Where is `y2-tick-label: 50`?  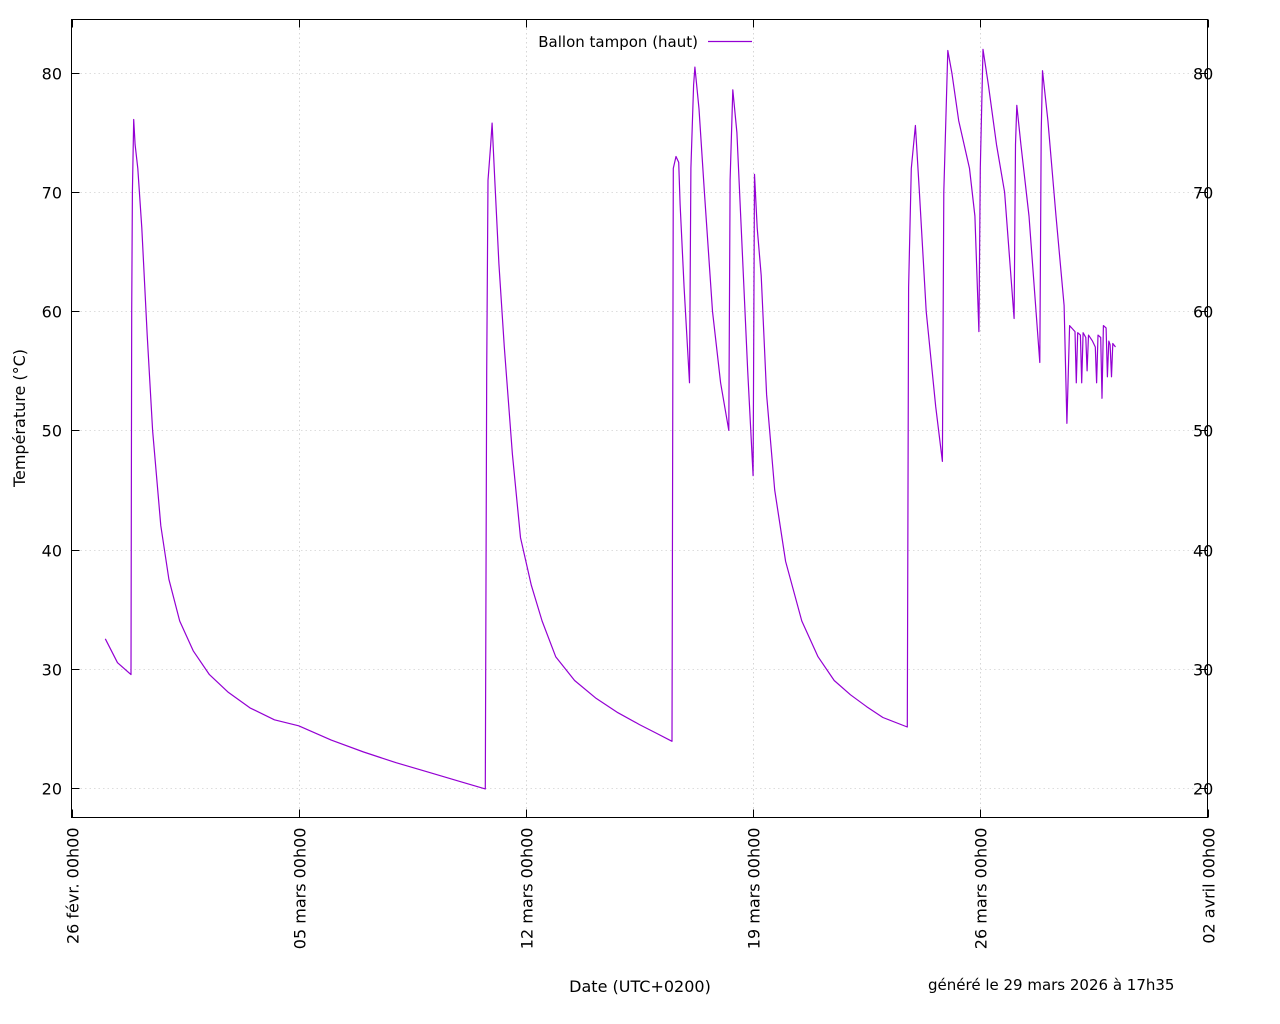 y2-tick-label: 50 is located at coordinates (1203, 431).